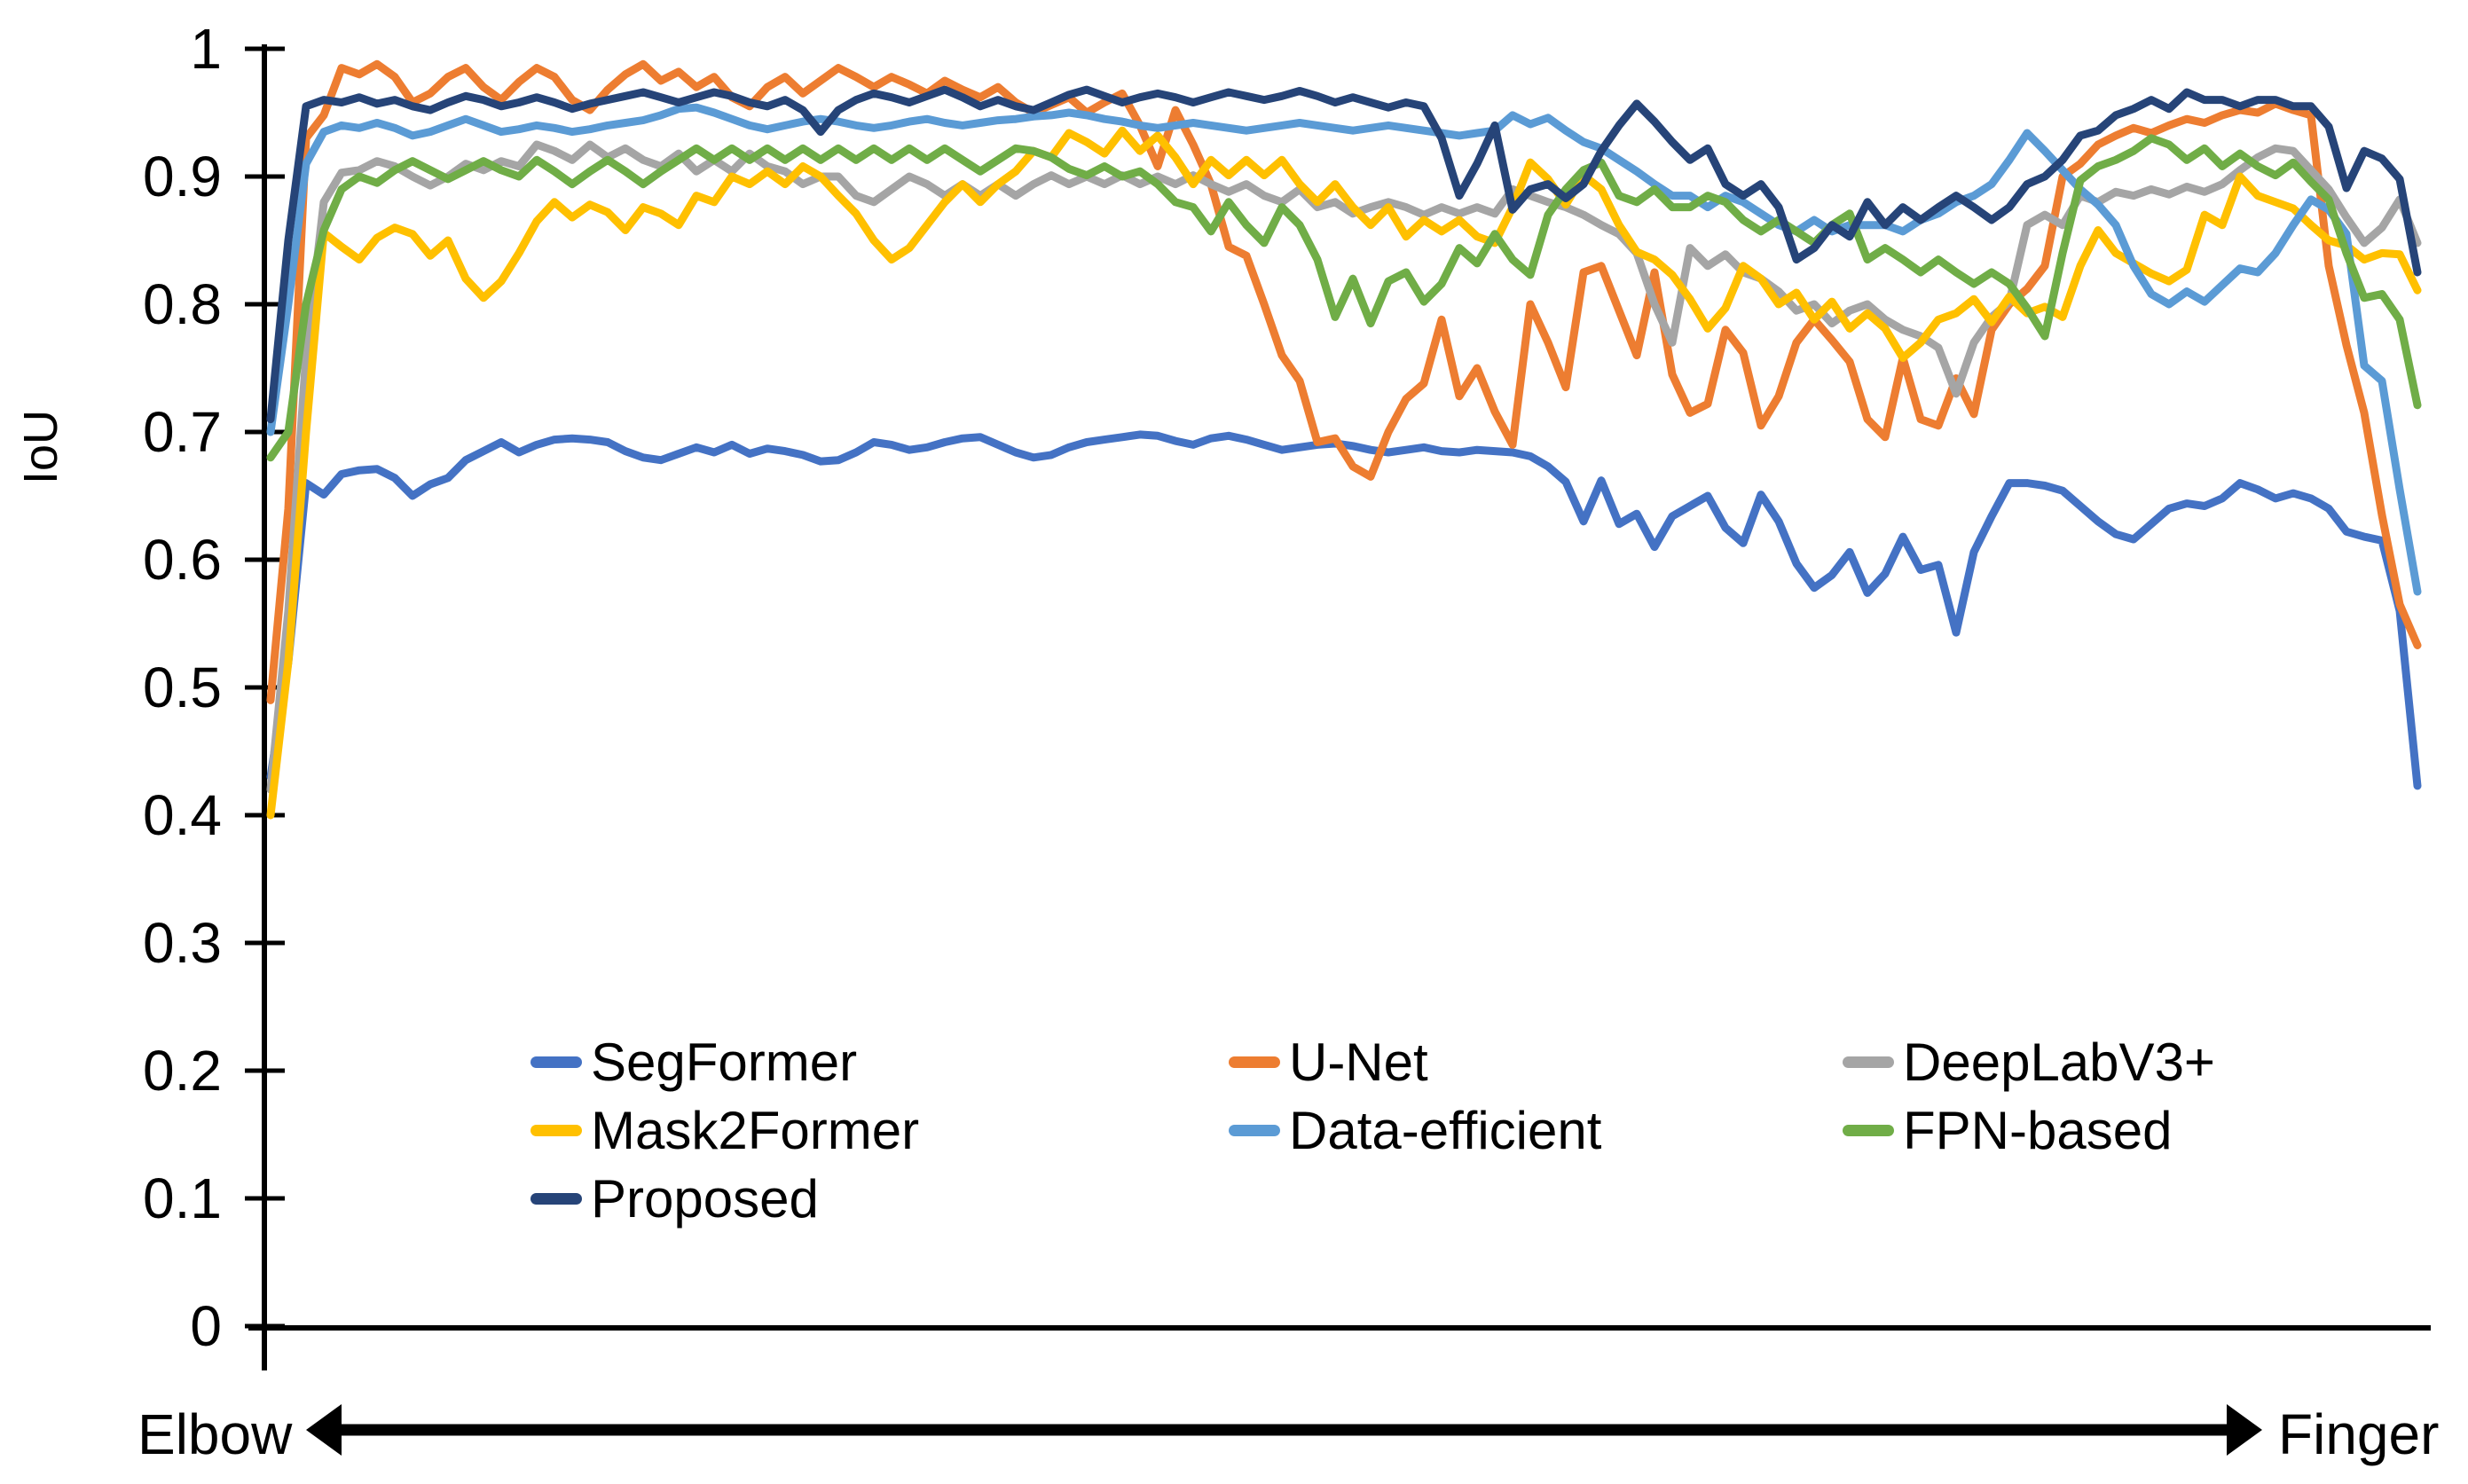 The height and width of the screenshot is (1484, 2468). I want to click on legend-swatch-fpn-based, so click(1868, 1130).